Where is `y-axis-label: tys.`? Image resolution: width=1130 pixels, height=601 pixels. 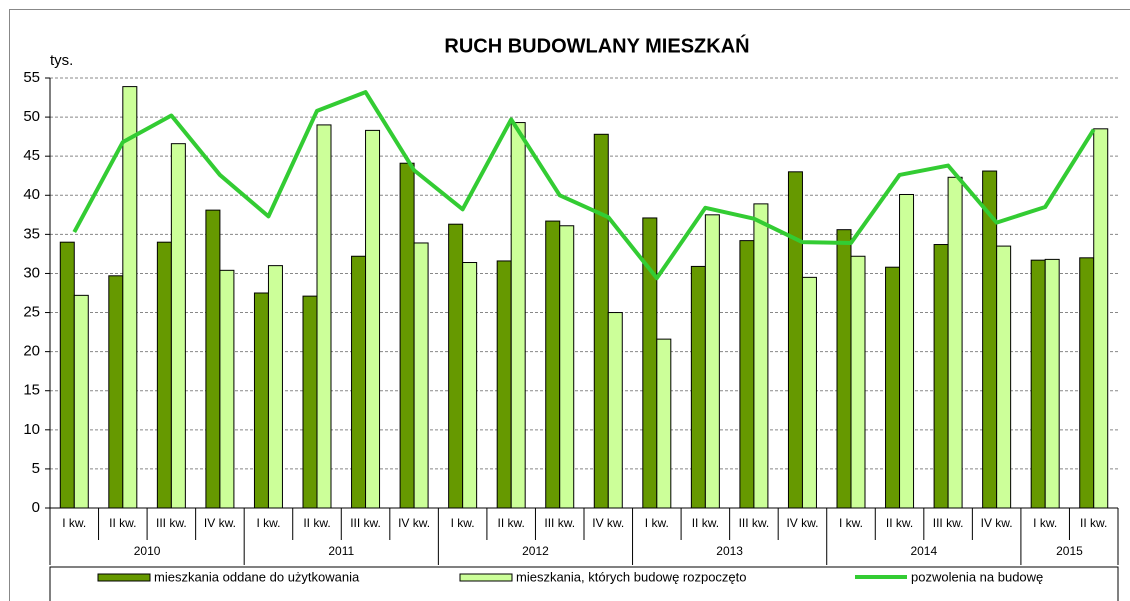 y-axis-label: tys. is located at coordinates (61, 60).